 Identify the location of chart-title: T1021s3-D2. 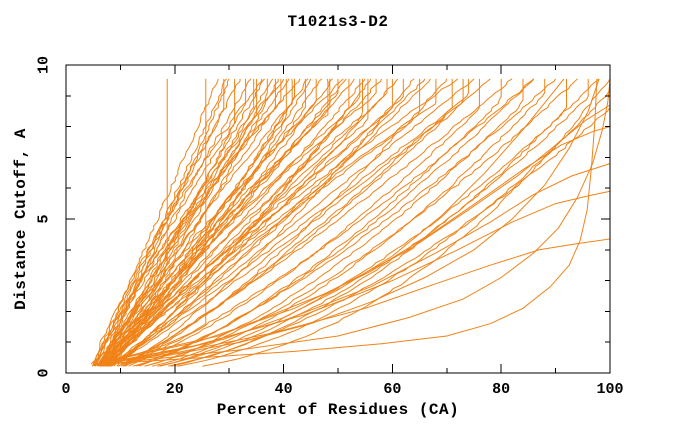
(338, 22).